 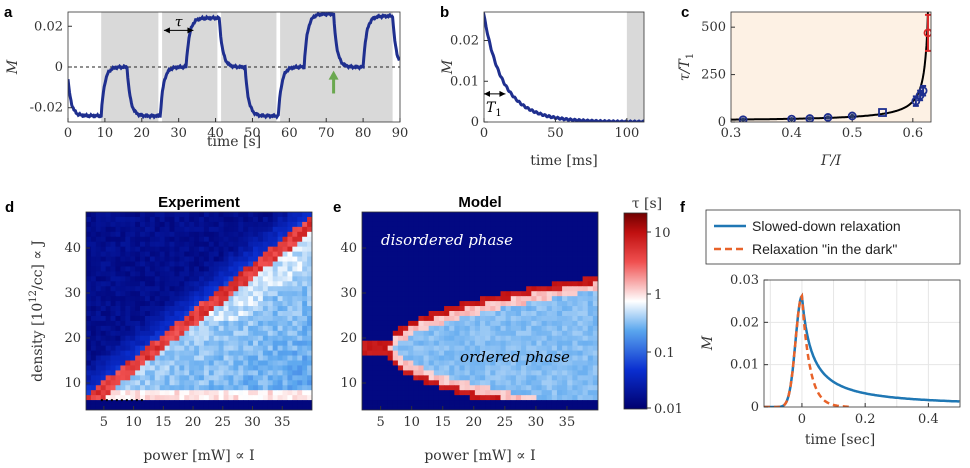 I want to click on d-xtick-label-1: 10, so click(x=133, y=422).